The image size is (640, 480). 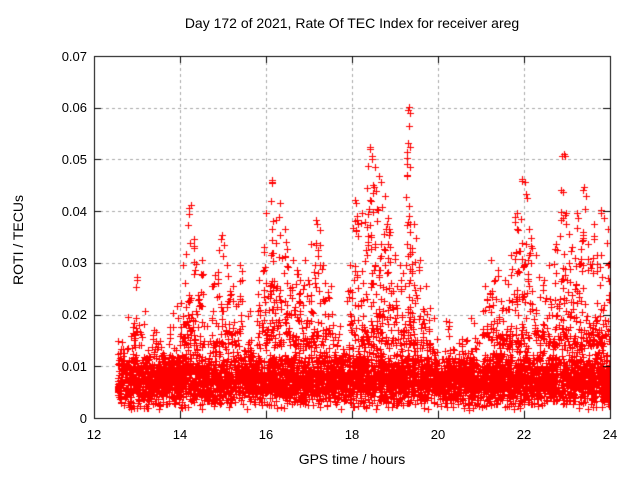 I want to click on x-tick-label: 18, so click(x=352, y=434).